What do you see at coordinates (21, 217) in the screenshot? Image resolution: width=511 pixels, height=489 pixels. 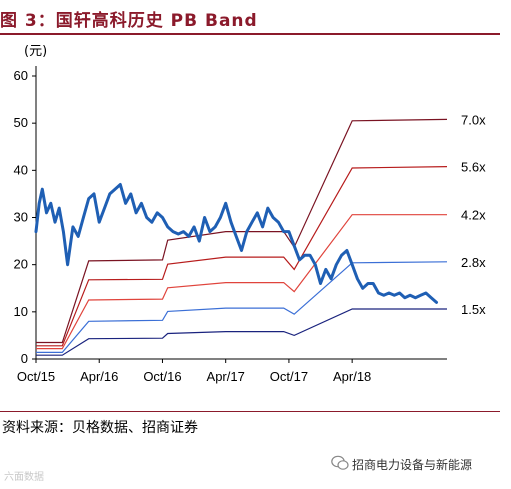 I see `y-tick-label: 30` at bounding box center [21, 217].